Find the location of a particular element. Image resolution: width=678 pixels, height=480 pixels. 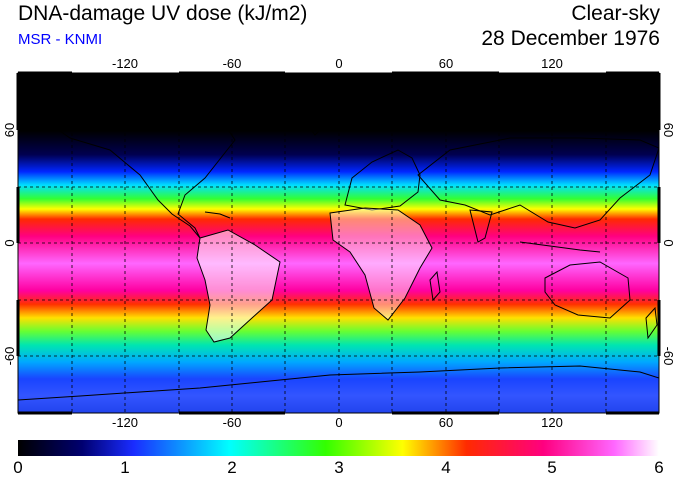

colorbar-tick: 6 is located at coordinates (659, 467).